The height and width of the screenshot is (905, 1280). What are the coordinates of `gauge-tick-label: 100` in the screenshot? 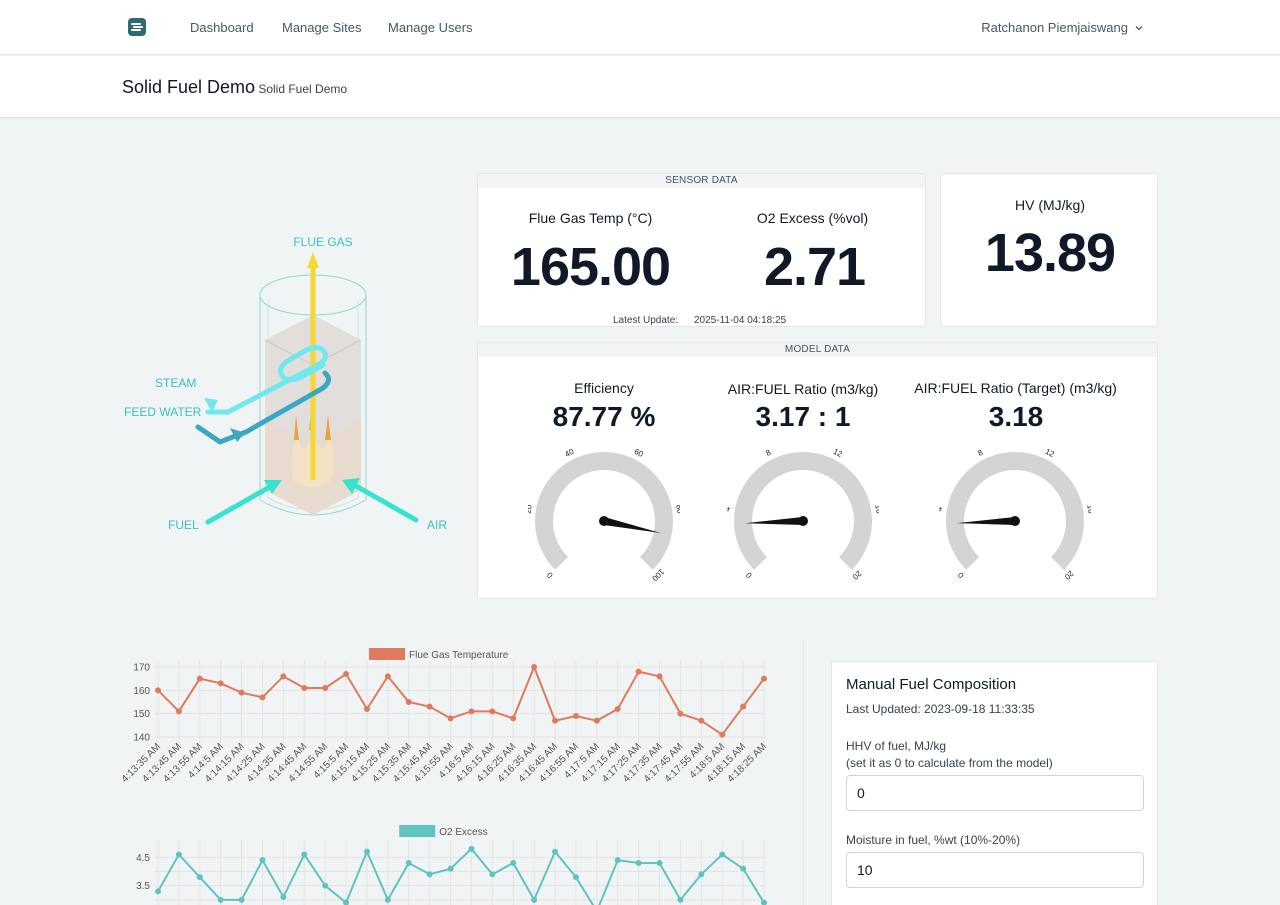 It's located at (658, 575).